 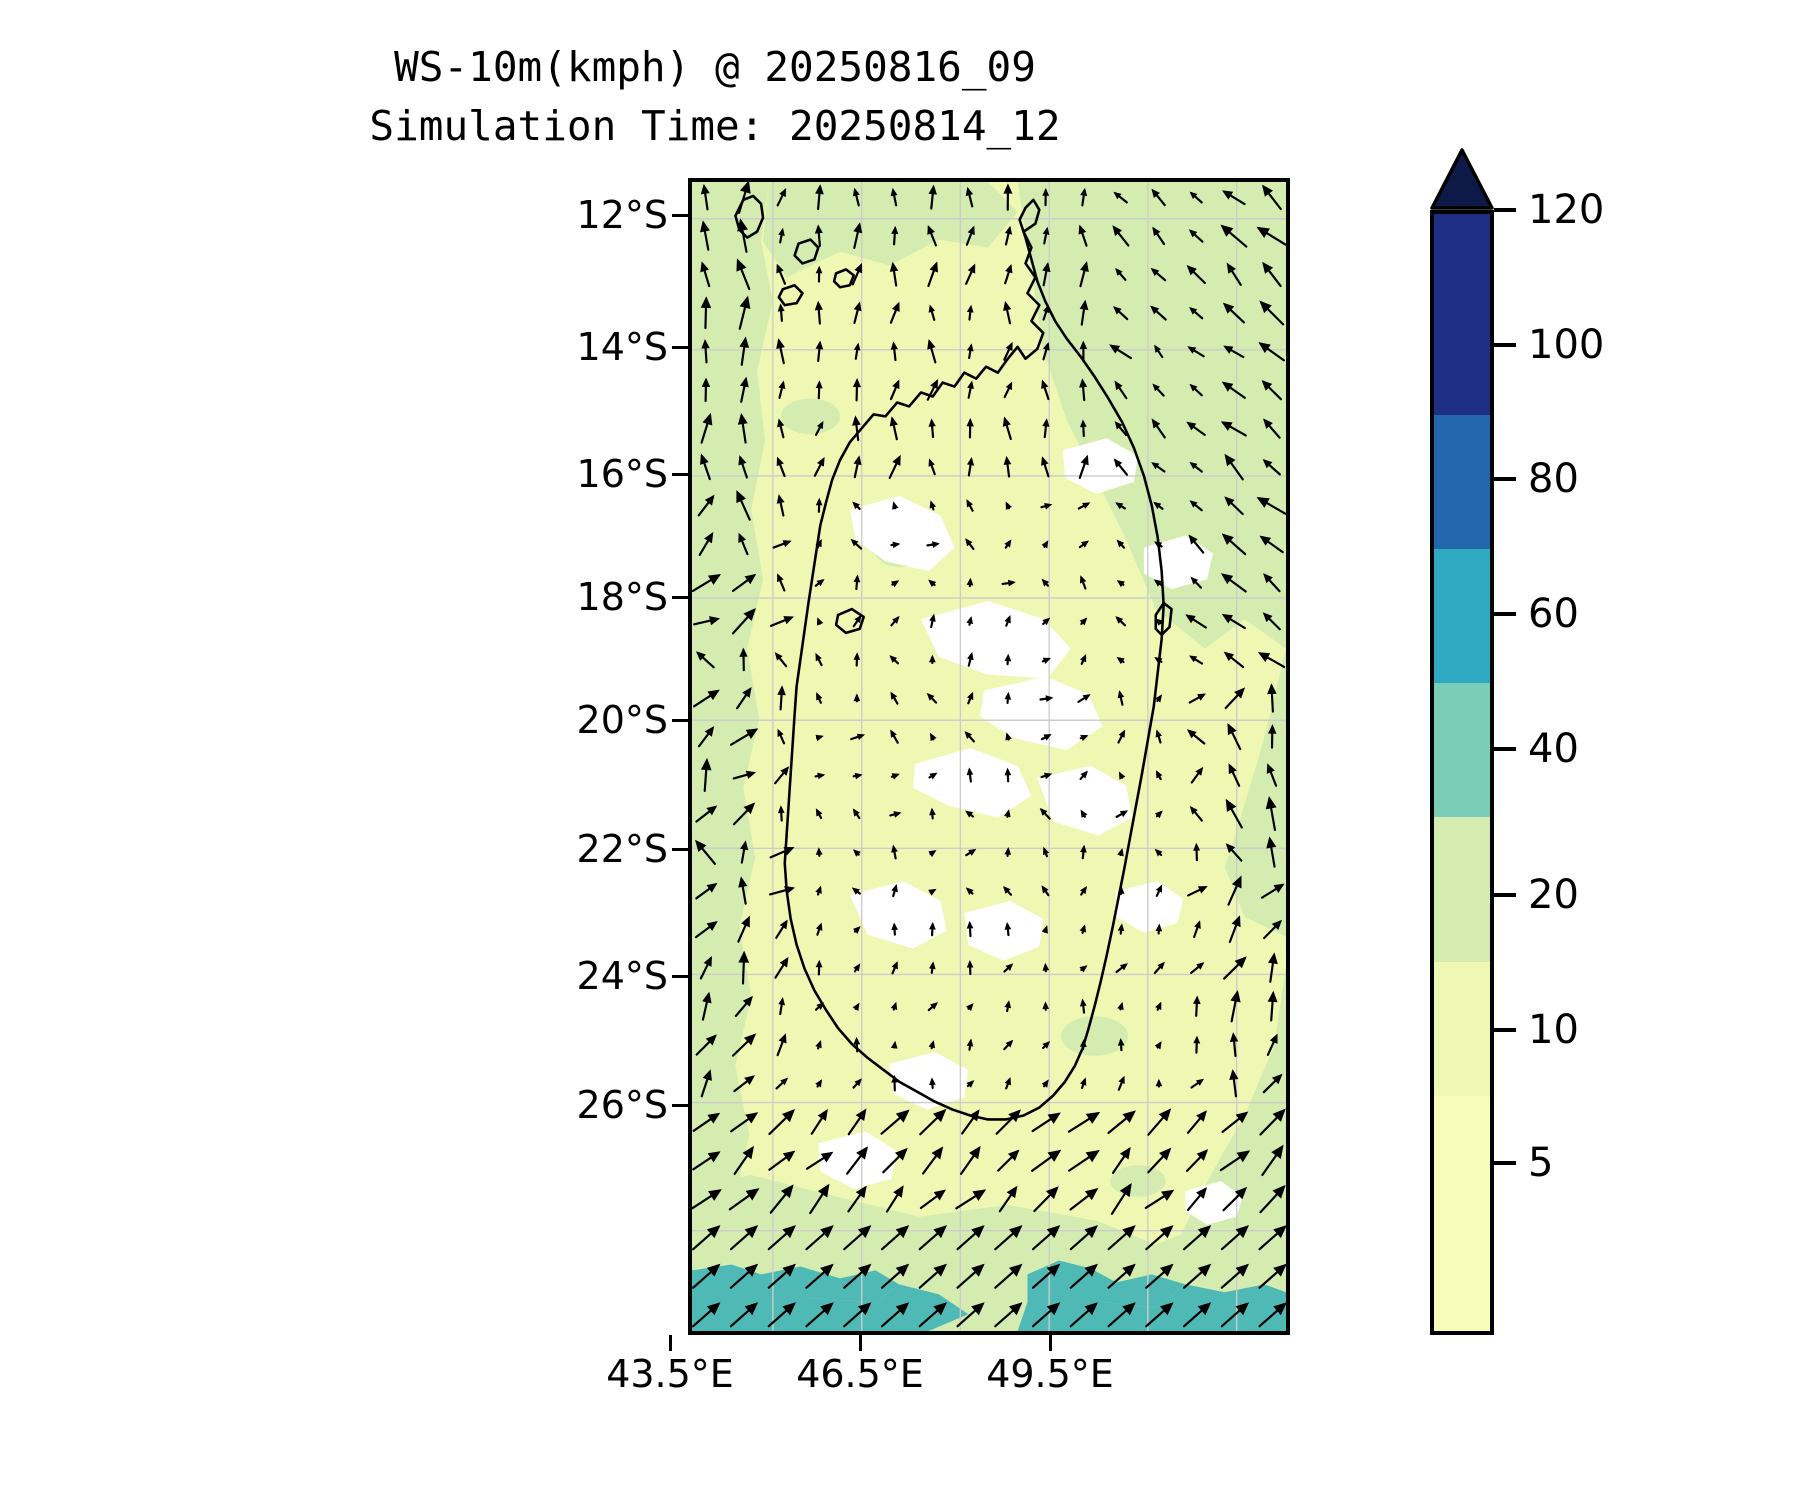 I want to click on colorbar-extend-arrow, so click(x=1462, y=179).